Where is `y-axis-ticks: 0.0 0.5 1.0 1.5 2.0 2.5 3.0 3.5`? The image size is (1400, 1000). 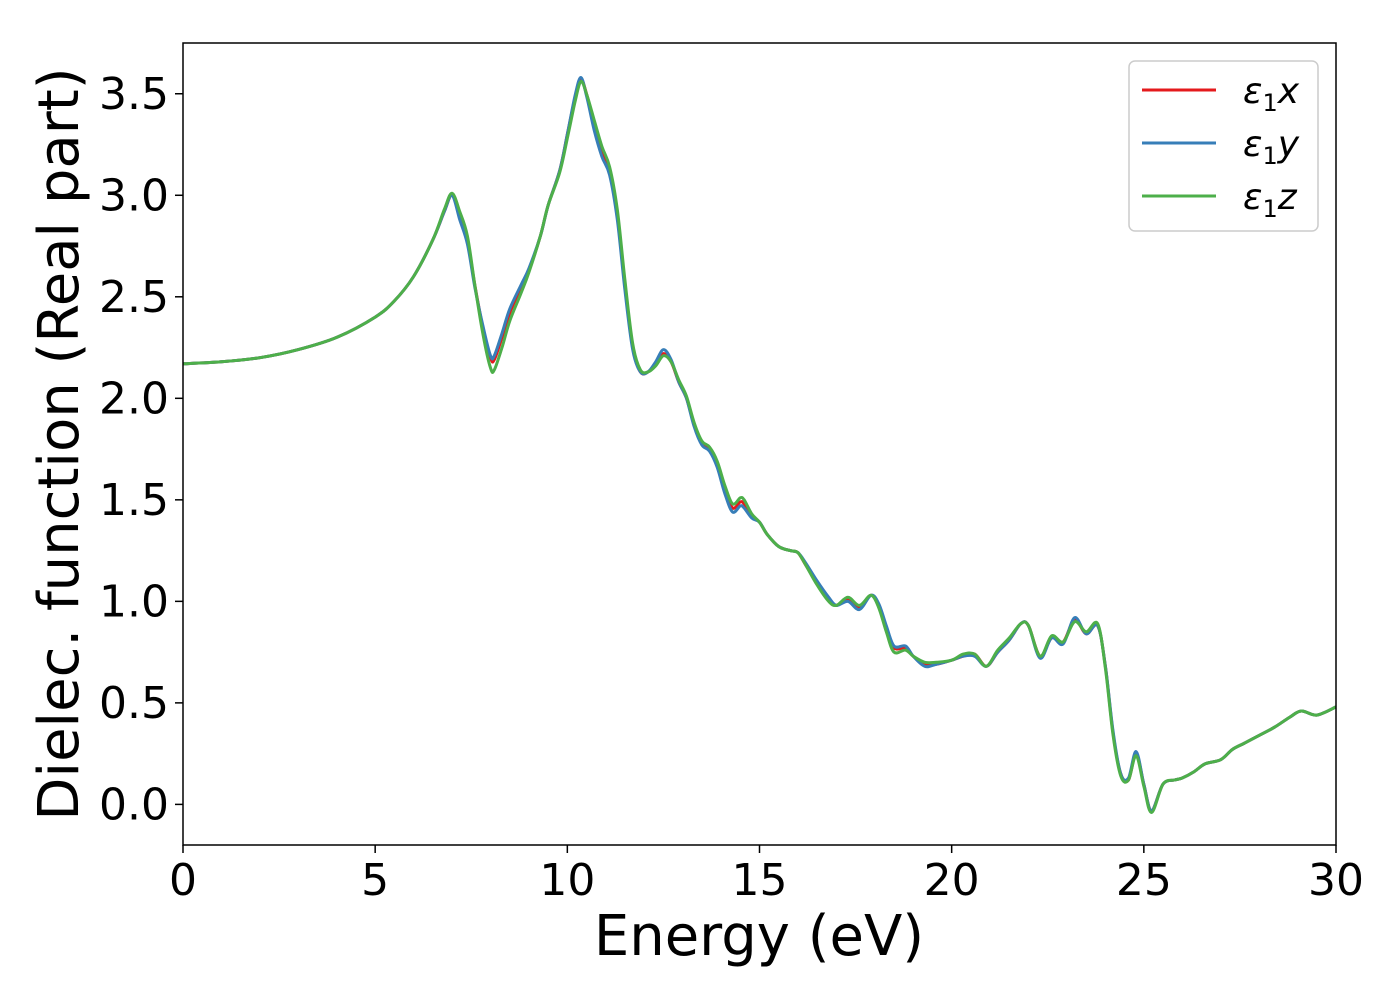
y-axis-ticks: 0.0 0.5 1.0 1.5 2.0 2.5 3.0 3.5 is located at coordinates (141, 449).